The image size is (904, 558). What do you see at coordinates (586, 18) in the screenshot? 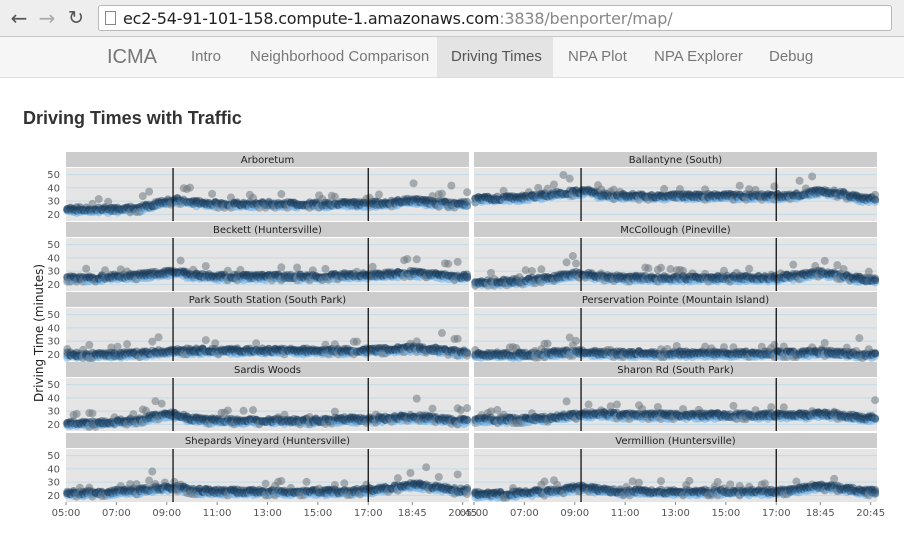
I see `url-path: :3838/benporter/map/` at bounding box center [586, 18].